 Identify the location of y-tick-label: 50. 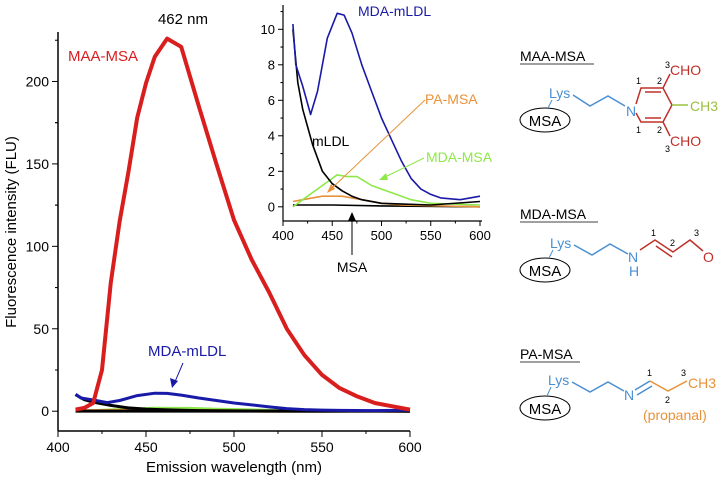
(41, 329).